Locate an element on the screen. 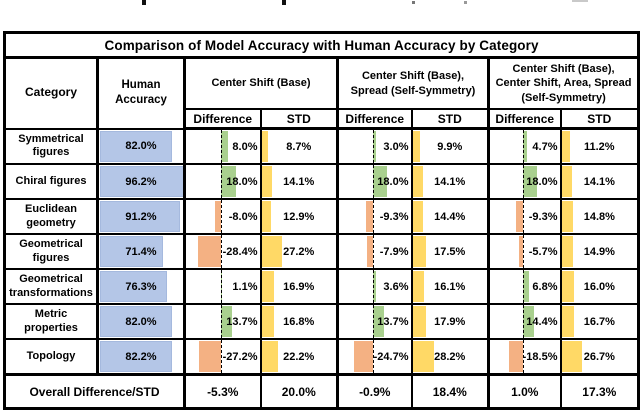  std-value: 14.4% is located at coordinates (450, 216).